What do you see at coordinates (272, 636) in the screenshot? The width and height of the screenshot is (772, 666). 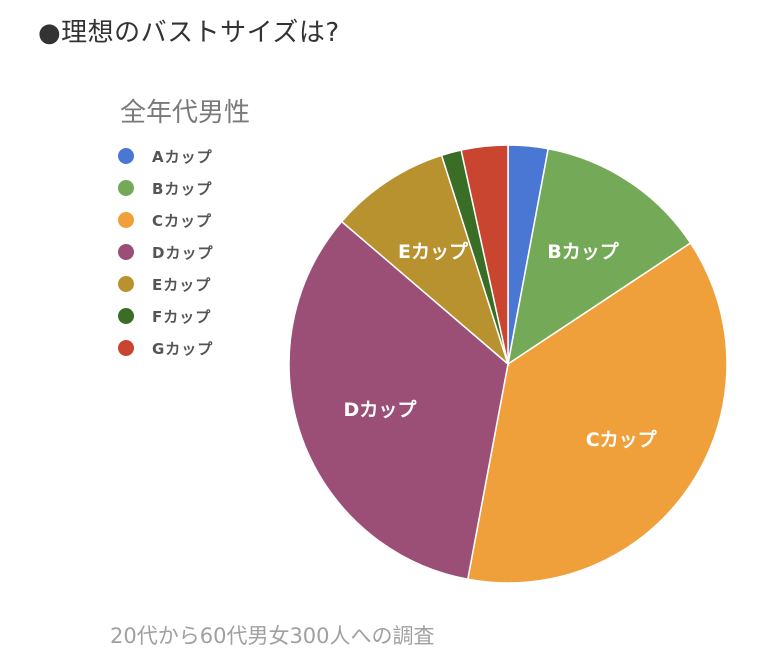 I see `survey-footnote: 20代から60代男女300人への調査` at bounding box center [272, 636].